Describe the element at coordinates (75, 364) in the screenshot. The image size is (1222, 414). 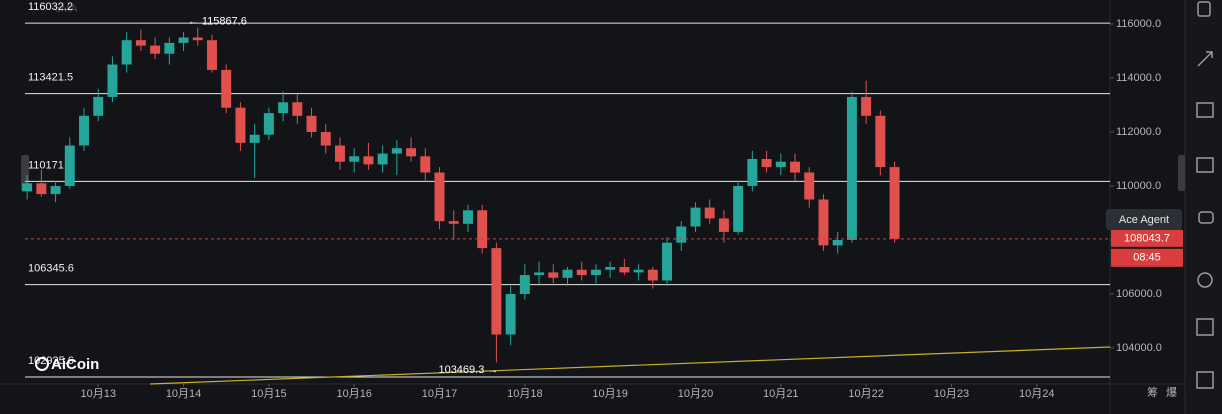
I see `watermark: AiCoin` at that location.